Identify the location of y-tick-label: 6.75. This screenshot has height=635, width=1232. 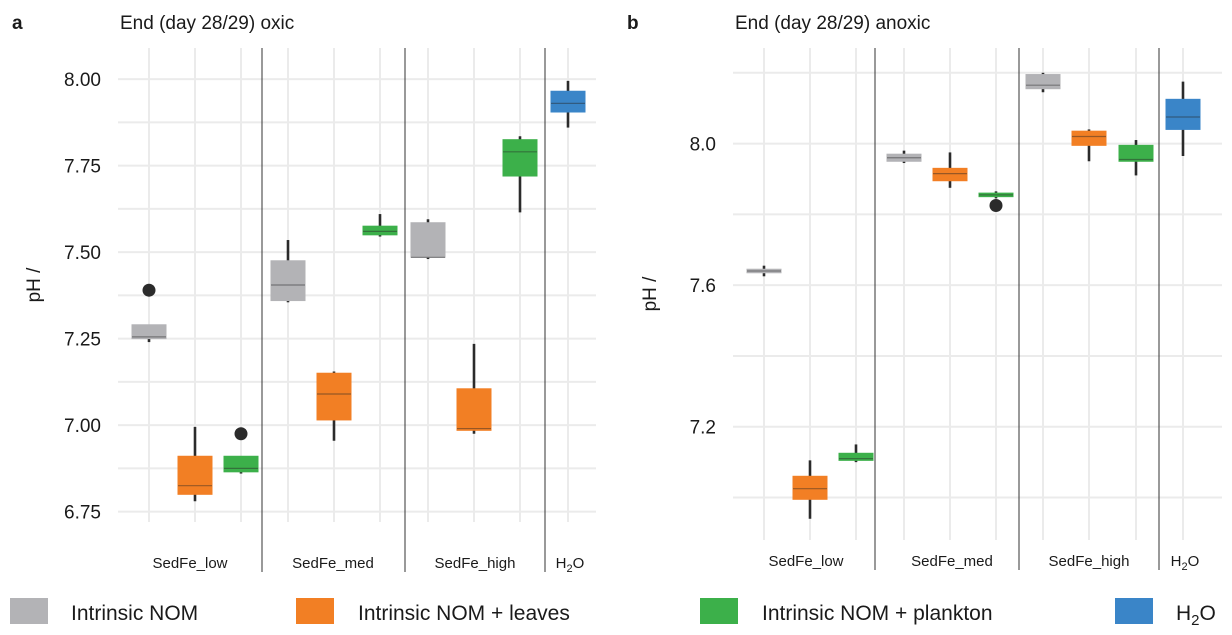
(82, 513).